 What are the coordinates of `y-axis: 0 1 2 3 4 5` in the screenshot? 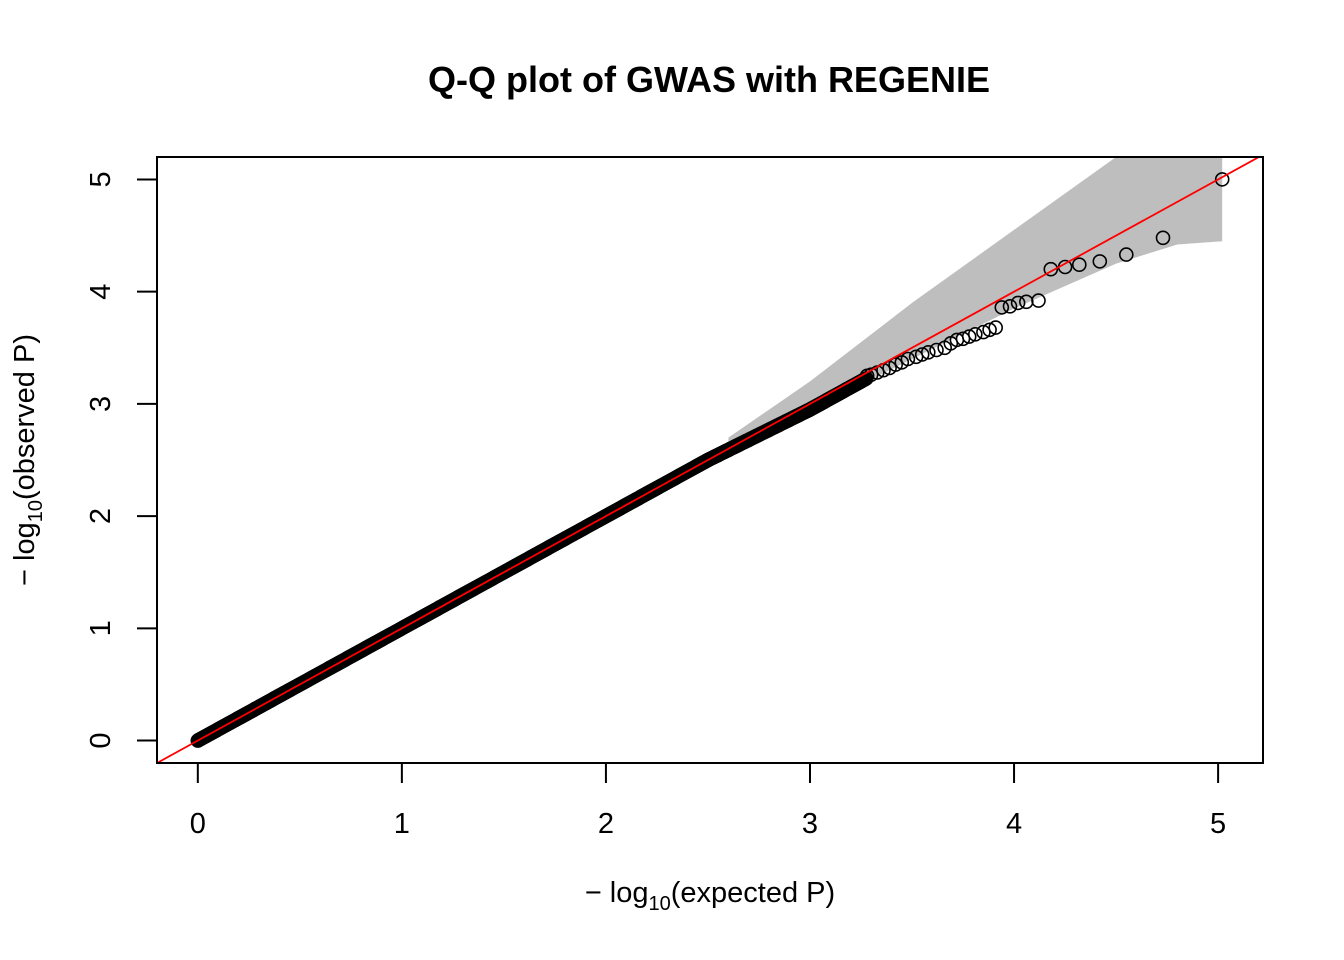 It's located at (121, 460).